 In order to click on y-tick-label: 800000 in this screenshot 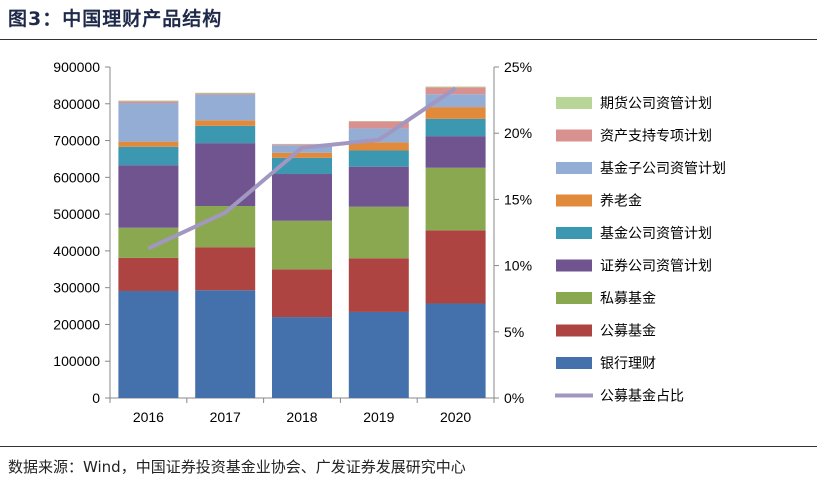, I will do `click(76, 104)`.